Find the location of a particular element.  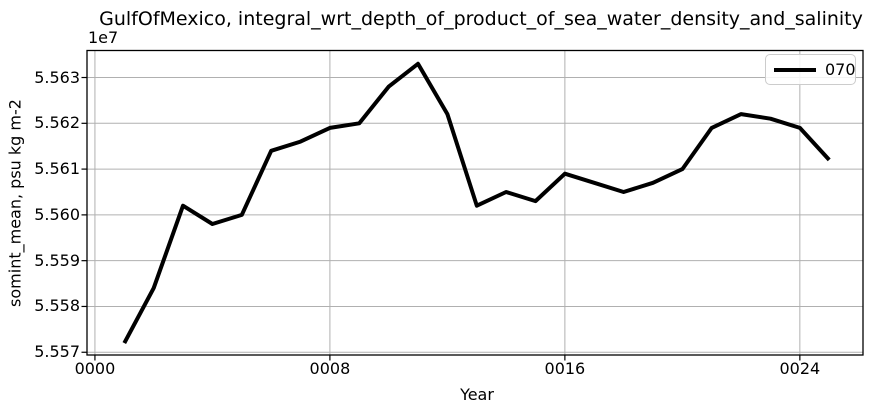

x-tick-label: 0008 is located at coordinates (330, 368).